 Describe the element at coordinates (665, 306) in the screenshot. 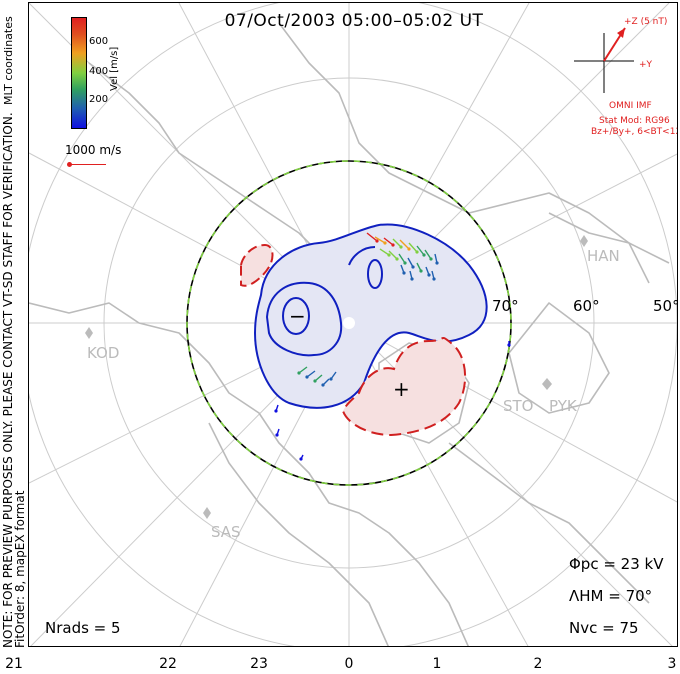

I see `lat-label-50: 50°` at that location.